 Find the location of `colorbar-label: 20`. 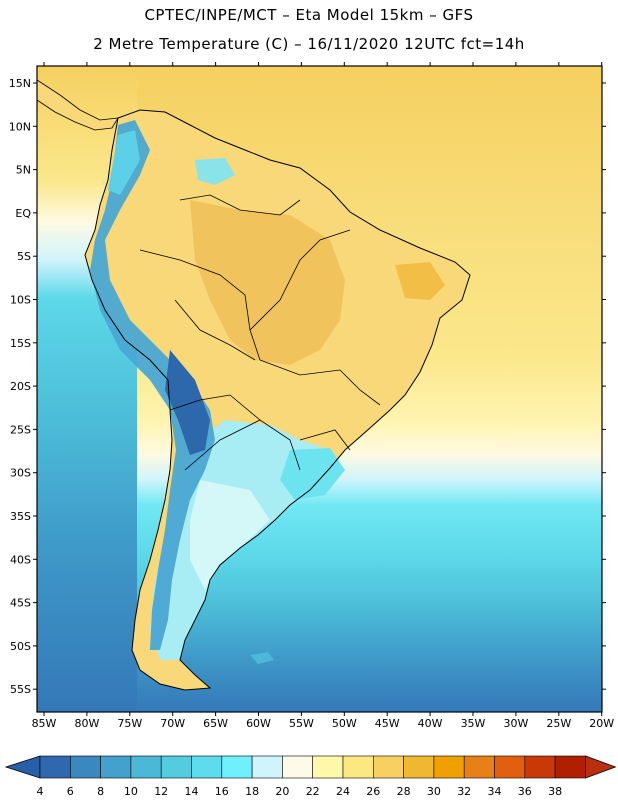

colorbar-label: 20 is located at coordinates (282, 791).